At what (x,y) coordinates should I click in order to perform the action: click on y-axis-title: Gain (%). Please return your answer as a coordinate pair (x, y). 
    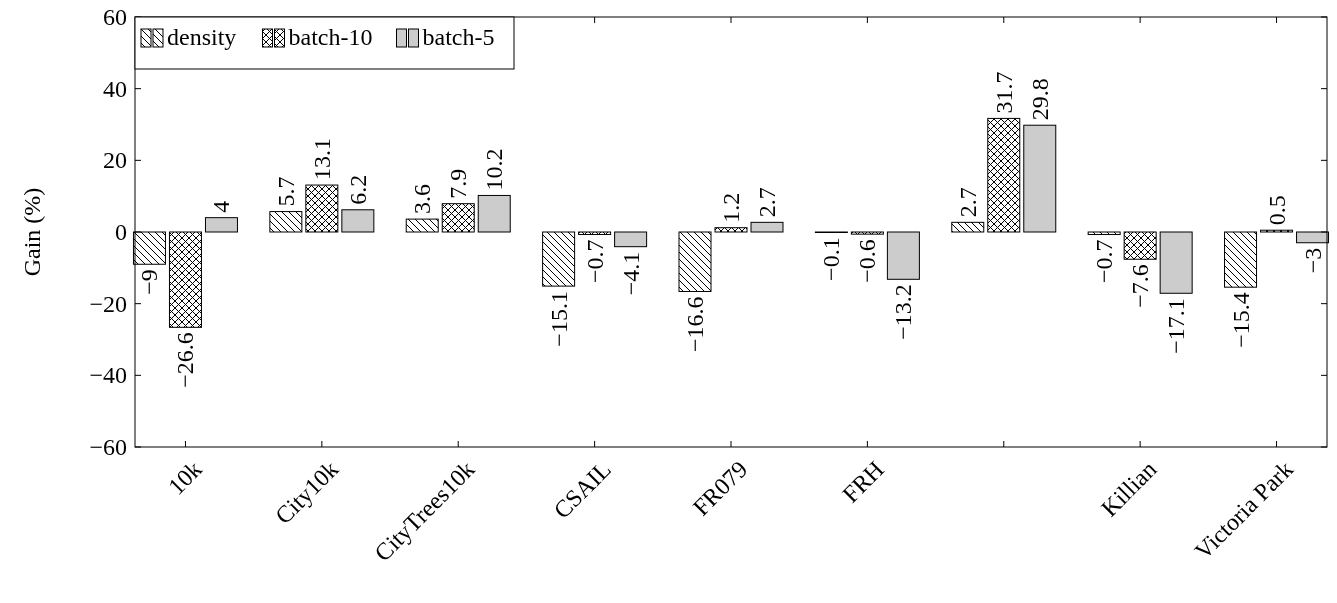
    Looking at the image, I should click on (32, 232).